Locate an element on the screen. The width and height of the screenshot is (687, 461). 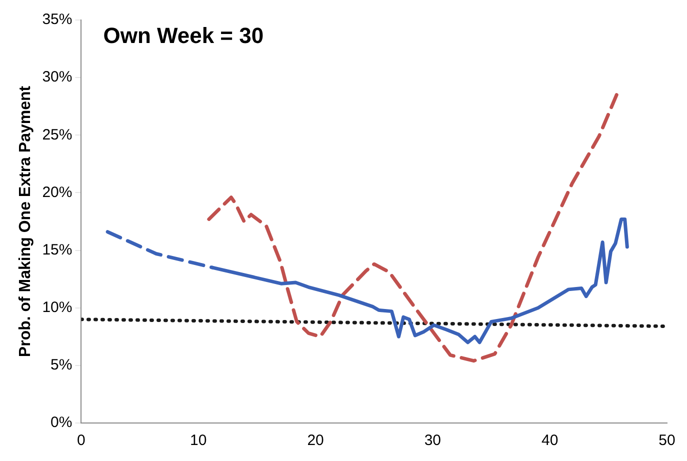
y-tick-label: 10% is located at coordinates (57, 307).